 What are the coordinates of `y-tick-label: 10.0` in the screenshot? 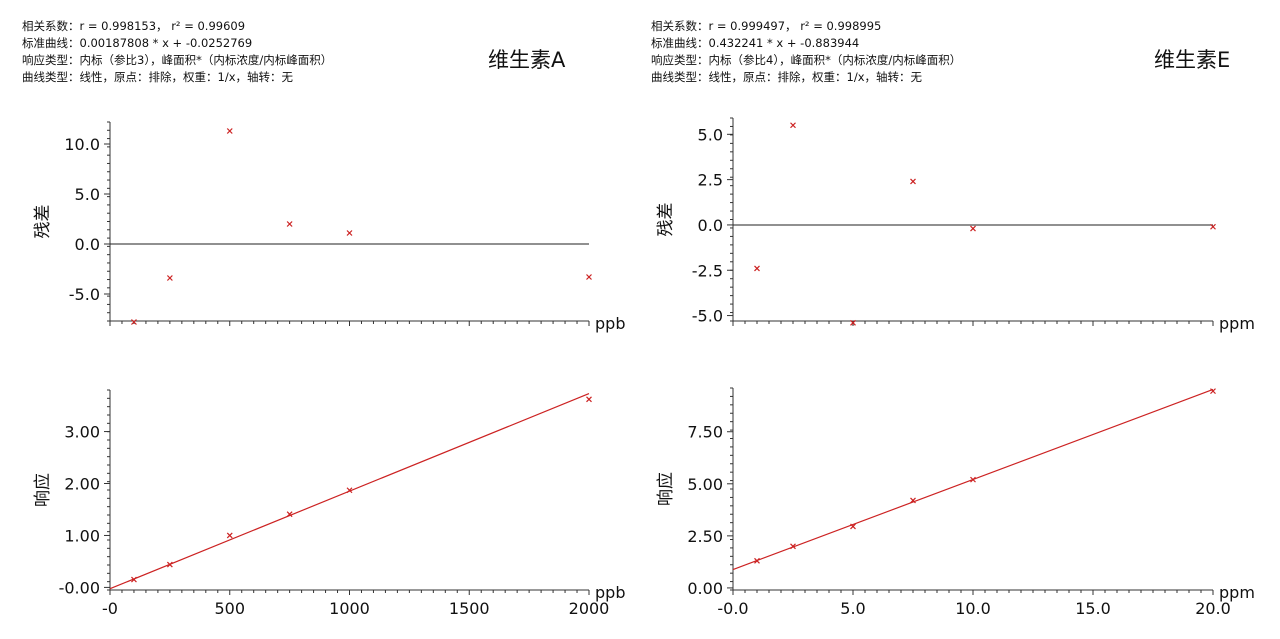 It's located at (82, 144).